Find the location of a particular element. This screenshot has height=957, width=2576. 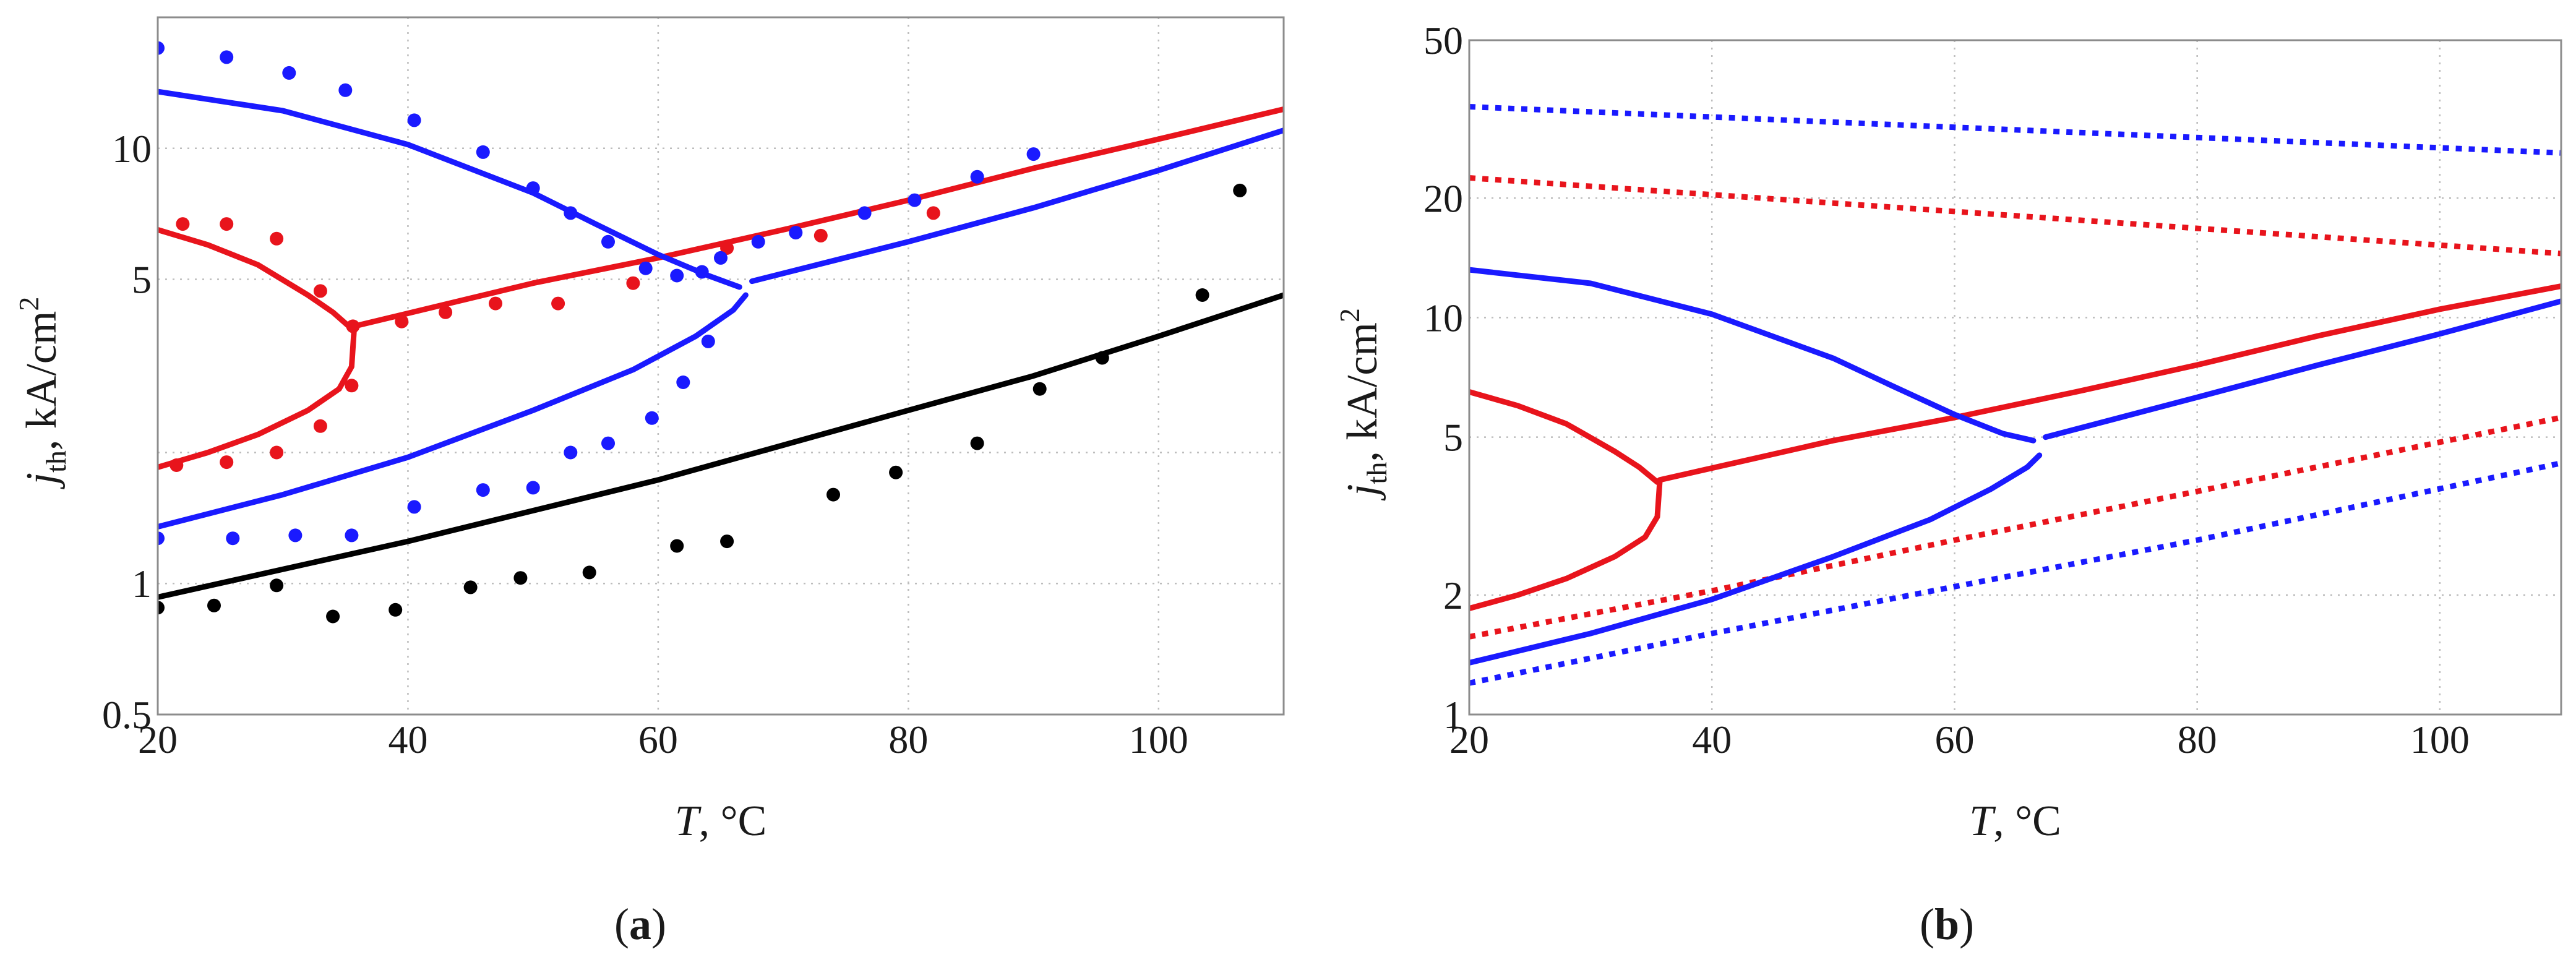

y-tick-label: 50 is located at coordinates (1443, 41).